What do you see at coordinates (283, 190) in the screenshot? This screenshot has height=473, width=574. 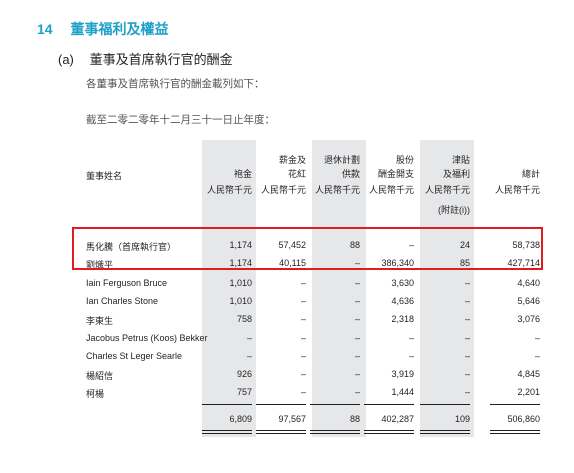 I see `column-header-salaries-bonuses: 人民幣千元` at bounding box center [283, 190].